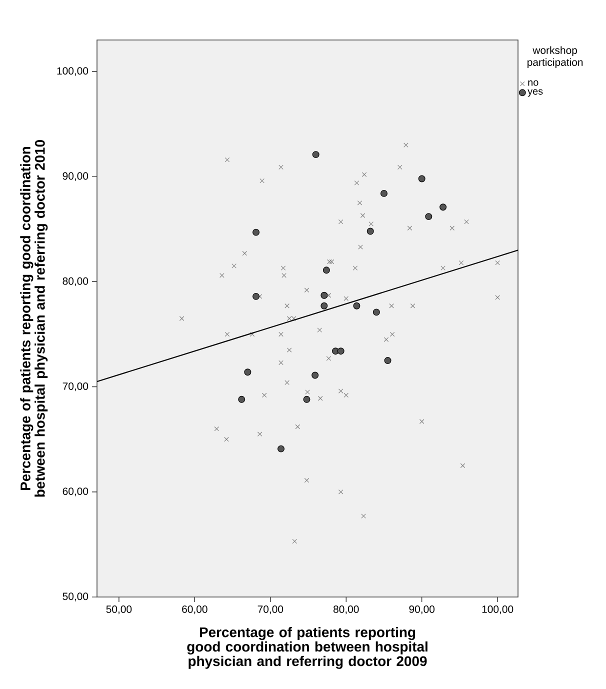  Describe the element at coordinates (75, 387) in the screenshot. I see `y-tick-label: 70,00` at that location.